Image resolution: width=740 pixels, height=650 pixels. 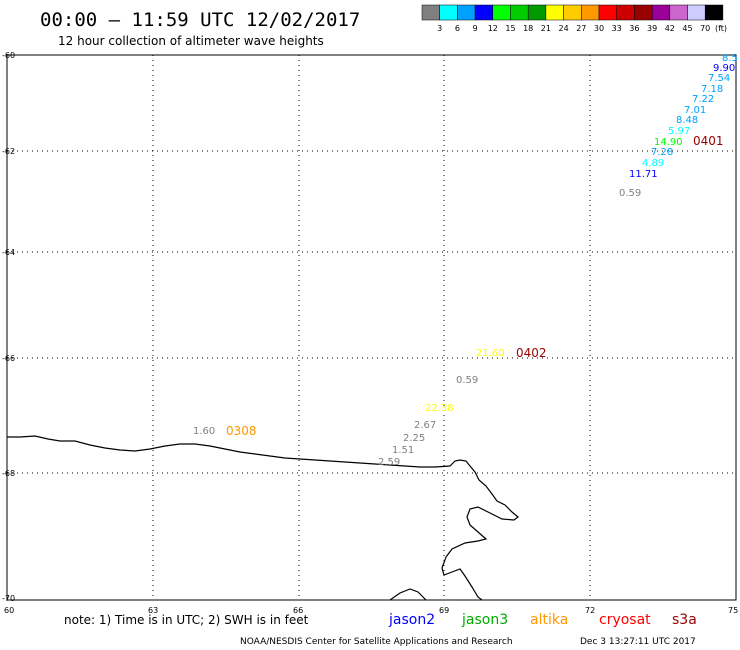 What do you see at coordinates (241, 431) in the screenshot?
I see `pass-time-label: 0308` at bounding box center [241, 431].